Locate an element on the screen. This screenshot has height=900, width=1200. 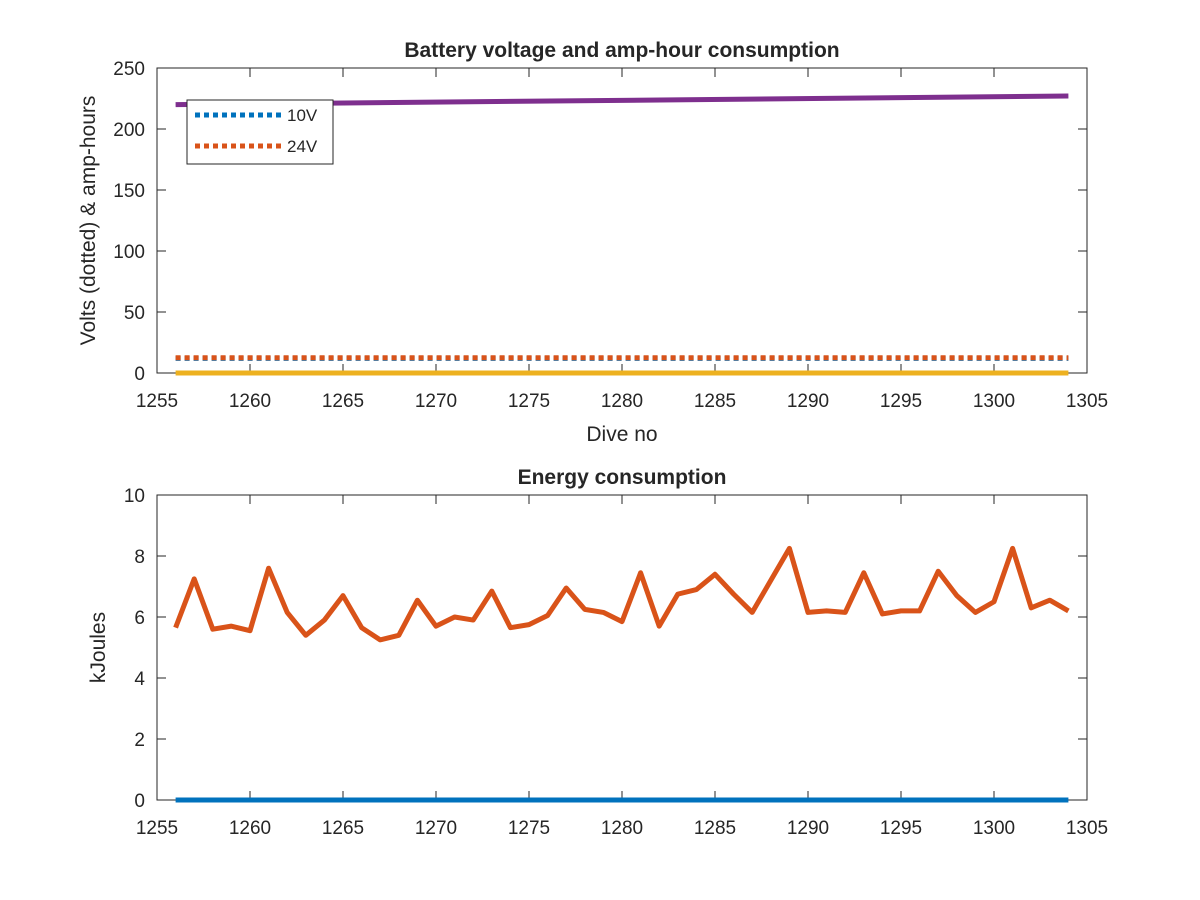
energy-y-tick-label: 6 is located at coordinates (139, 618).